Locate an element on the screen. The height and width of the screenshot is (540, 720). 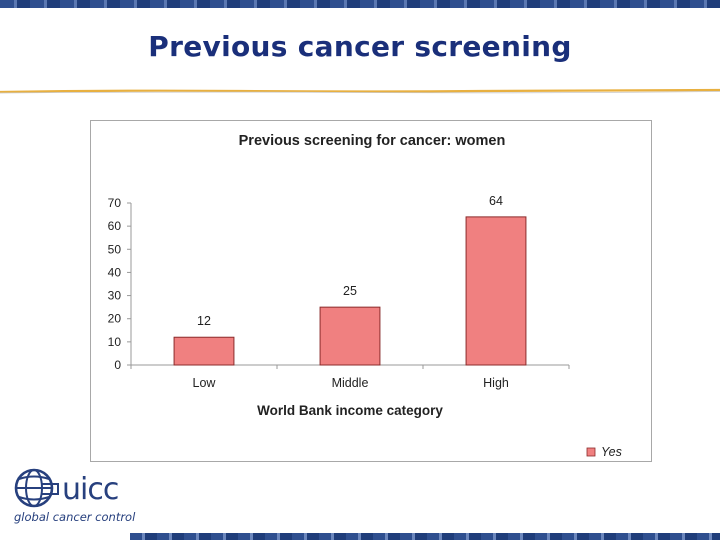
legend-swatch is located at coordinates (591, 452).